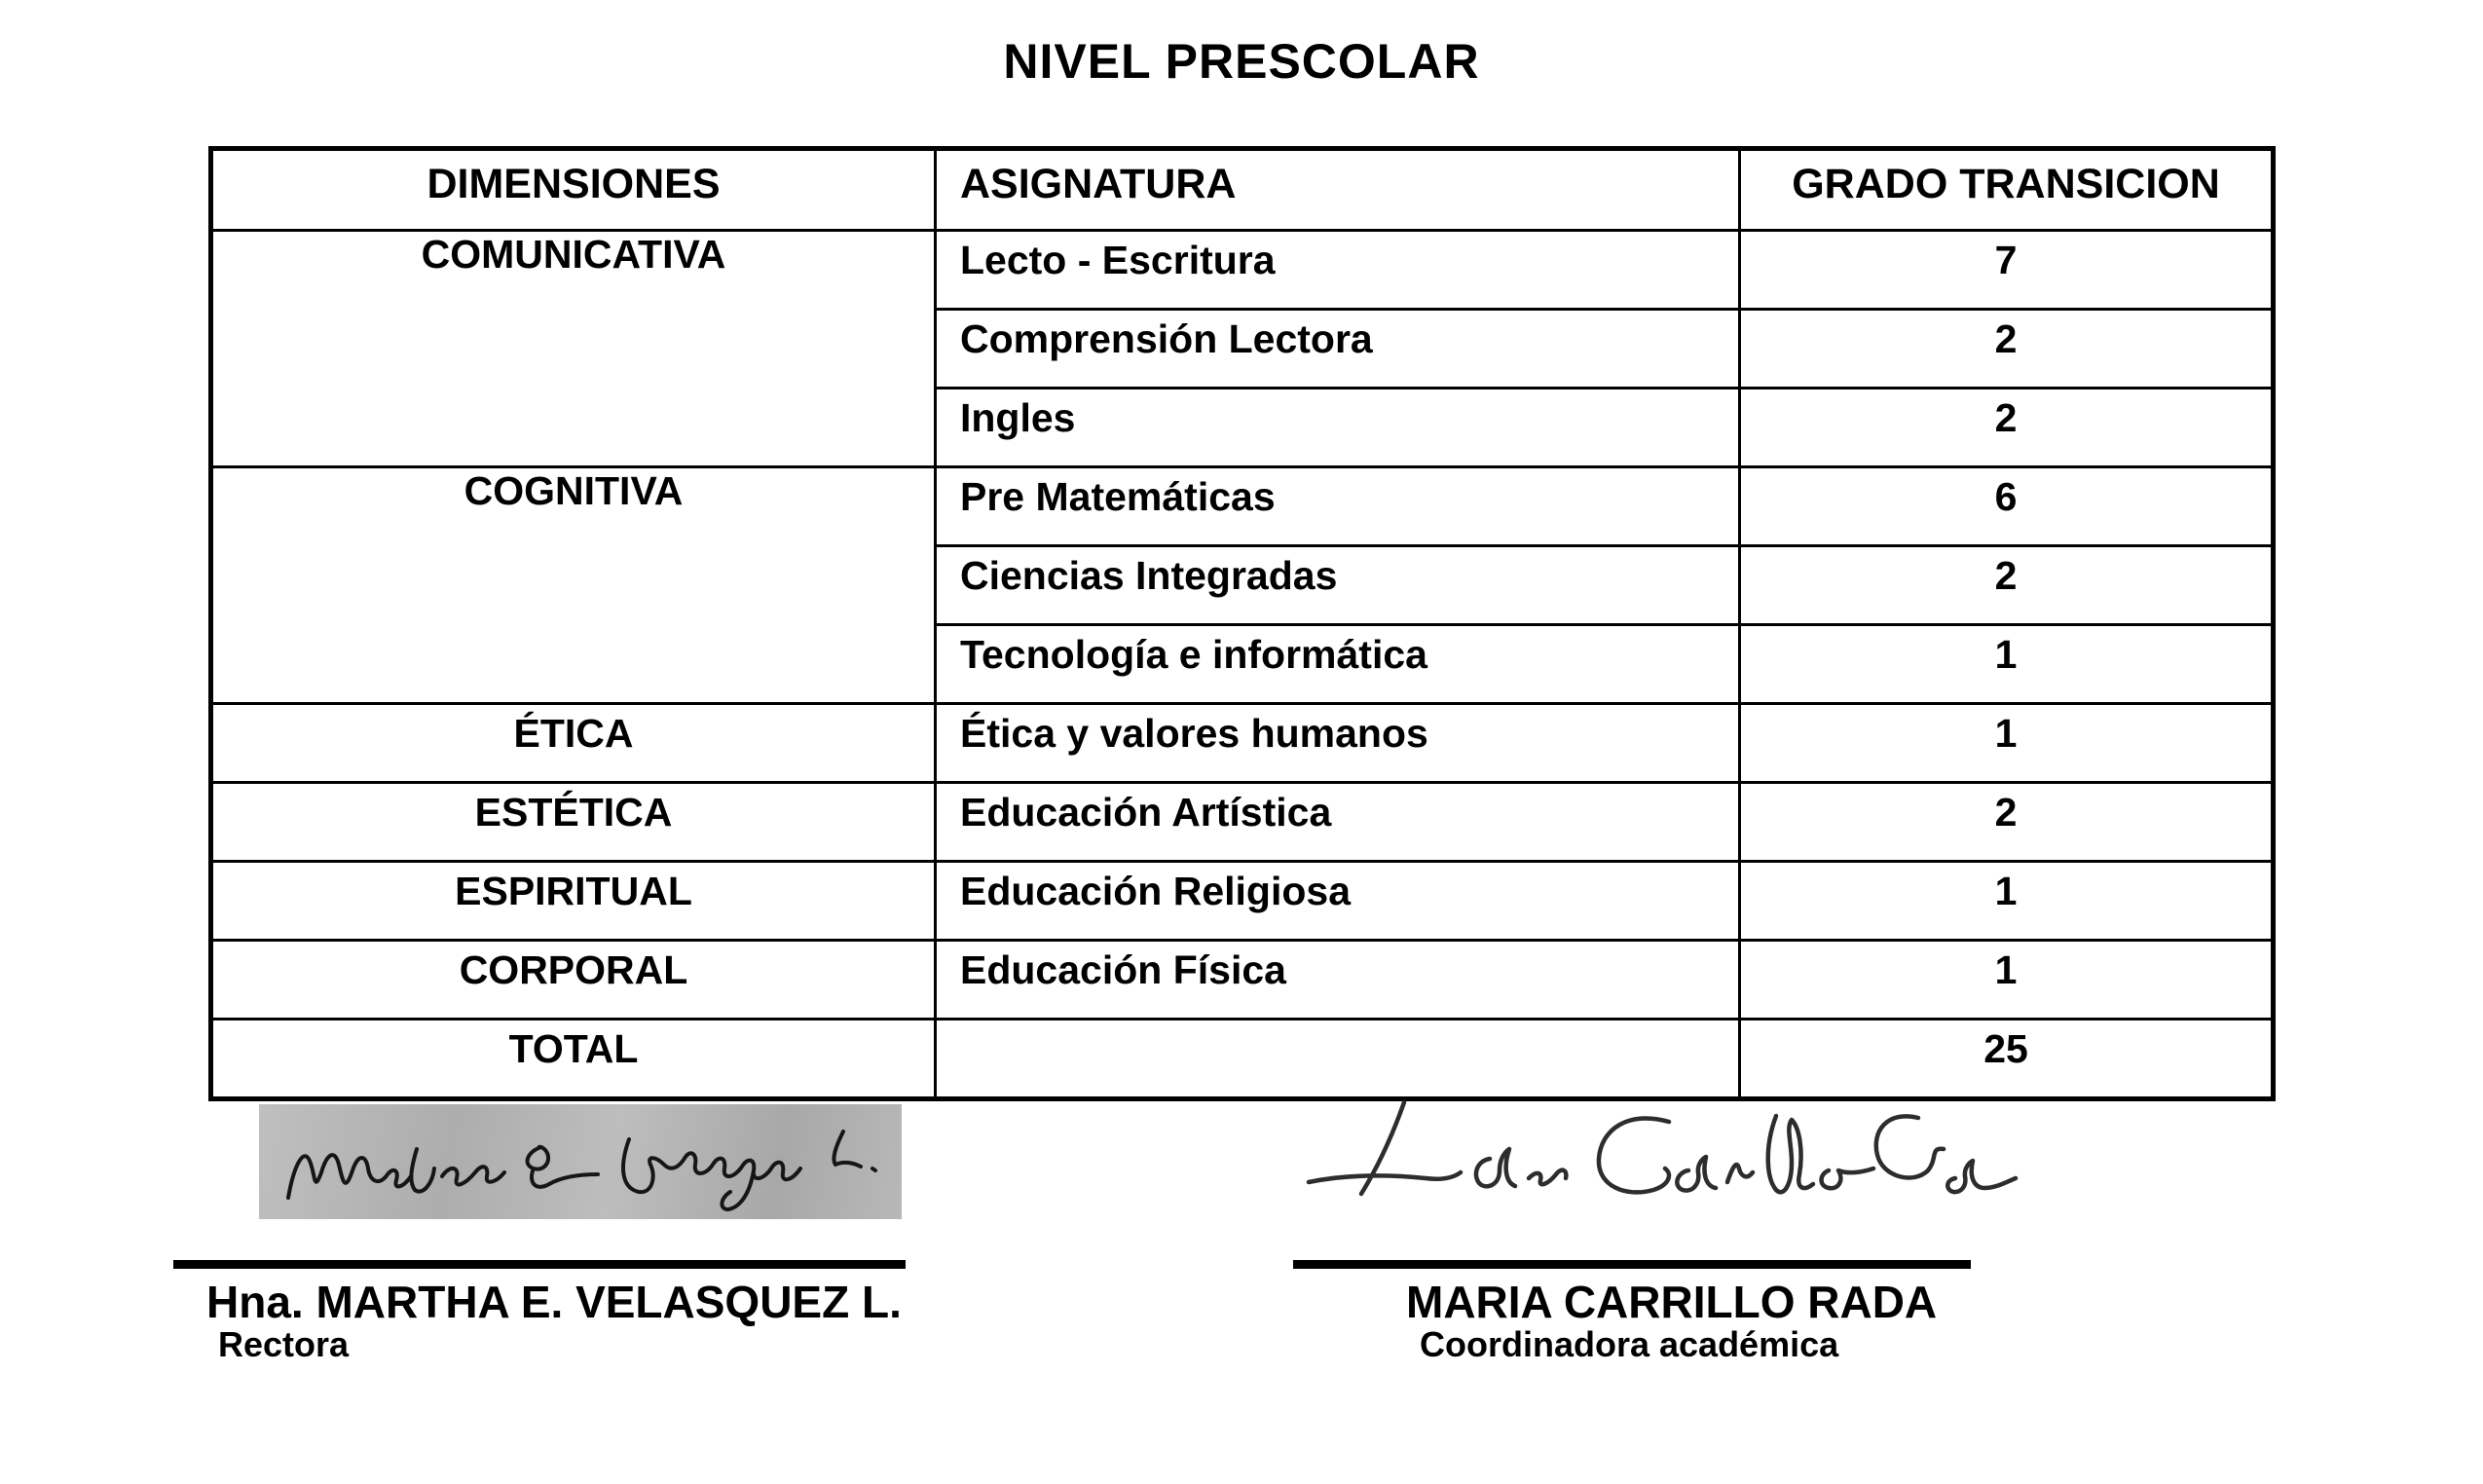  I want to click on table-row: COMUNICATIVA Lecto - Escritura 7, so click(1242, 348).